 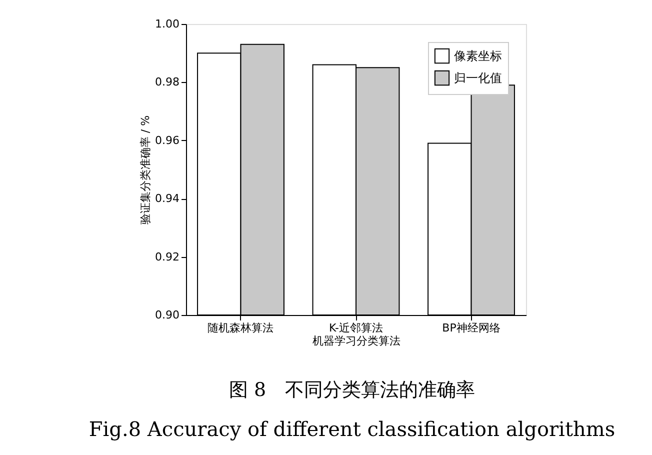 What do you see at coordinates (352, 390) in the screenshot?
I see `caption: 图 8 不同分类算法的准确率` at bounding box center [352, 390].